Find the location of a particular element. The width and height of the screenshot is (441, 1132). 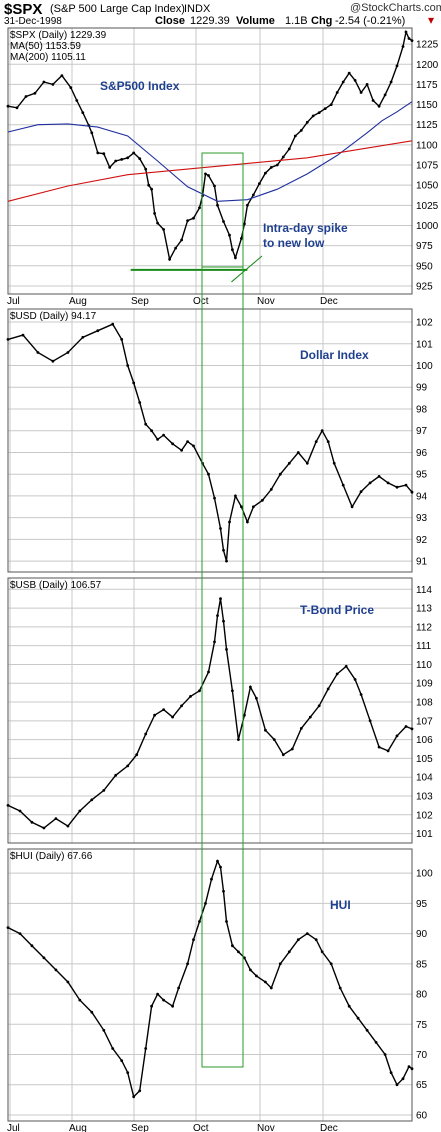

y-tick-label: 1025 is located at coordinates (427, 206).